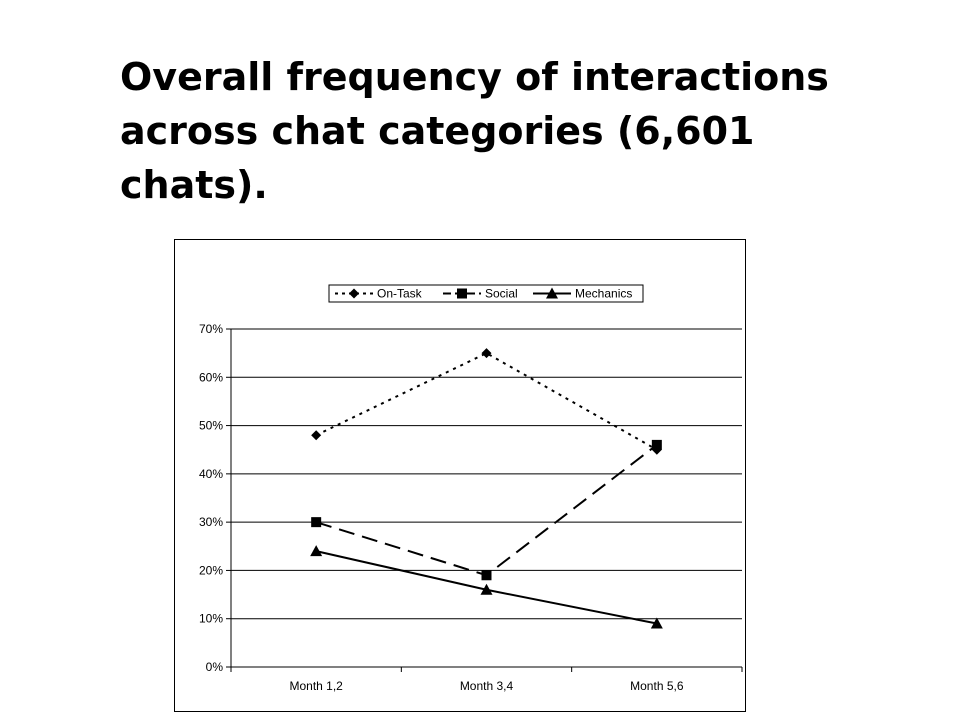  Describe the element at coordinates (316, 686) in the screenshot. I see `x-tick-label: Month 1,2` at that location.